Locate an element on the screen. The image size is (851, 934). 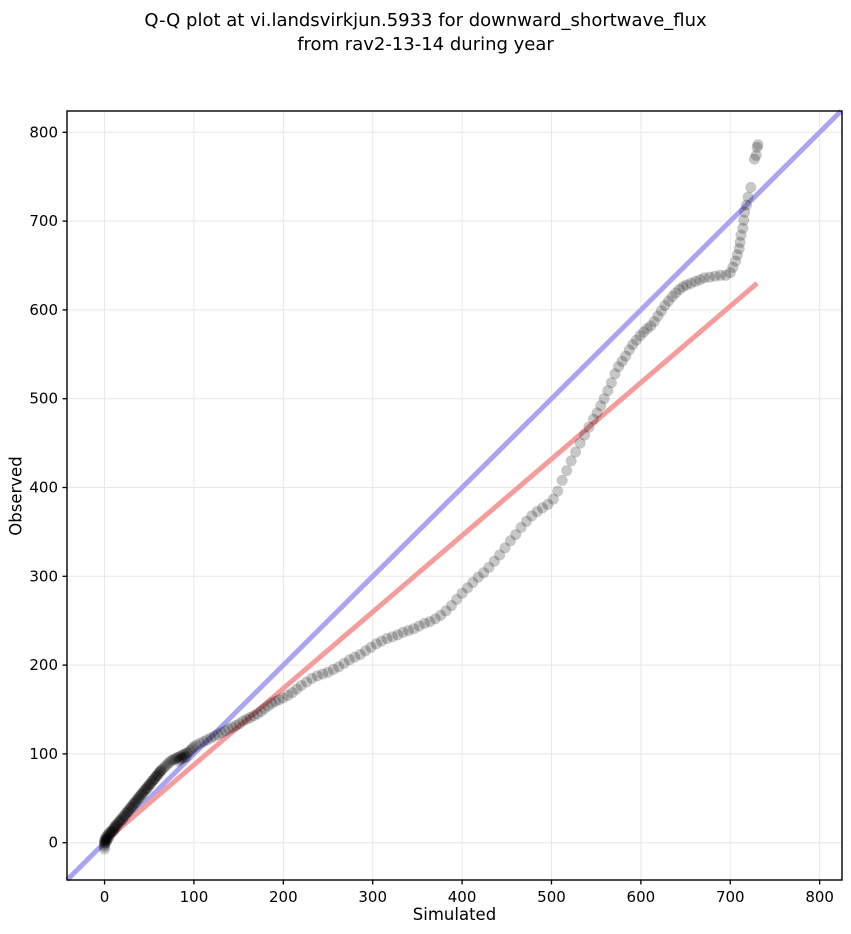
chart-title-line2: from rav2-13-14 during year is located at coordinates (425, 44).